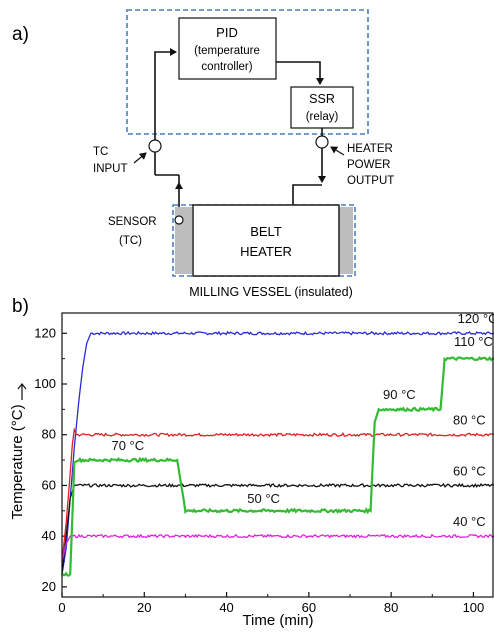 This screenshot has width=494, height=633. I want to click on ssr-box, so click(322, 107).